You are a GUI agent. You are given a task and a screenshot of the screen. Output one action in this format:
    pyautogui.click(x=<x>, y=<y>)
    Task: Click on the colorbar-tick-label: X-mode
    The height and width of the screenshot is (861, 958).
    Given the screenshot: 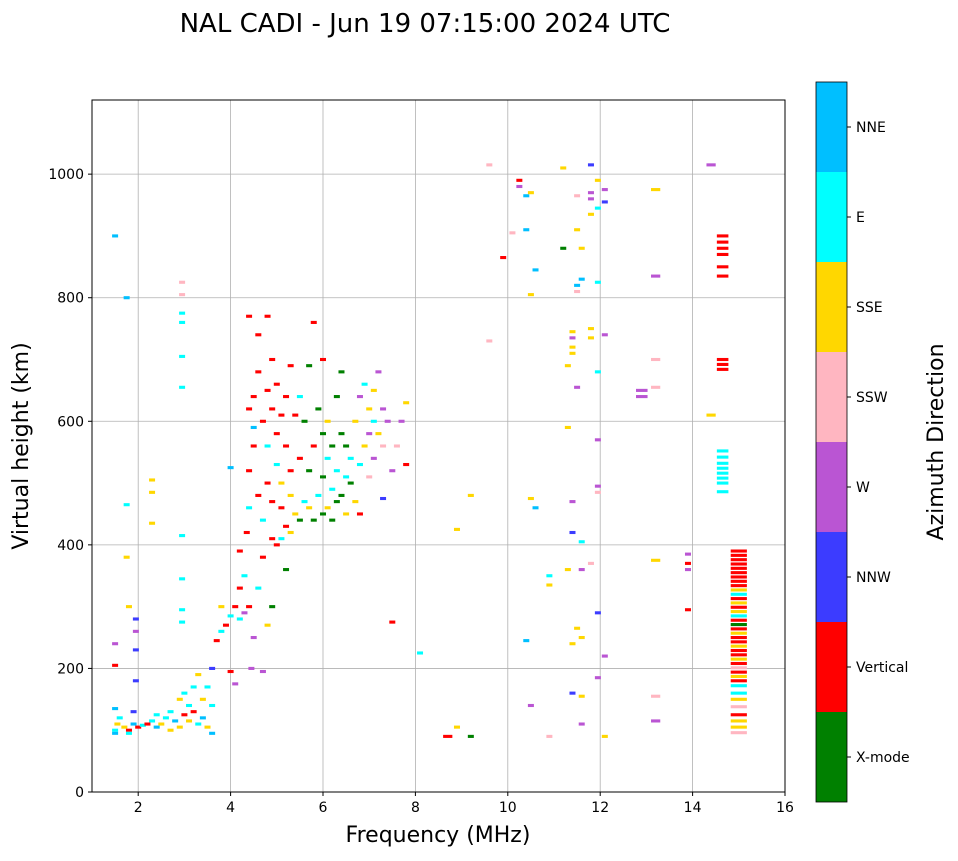 What is the action you would take?
    pyautogui.click(x=883, y=758)
    